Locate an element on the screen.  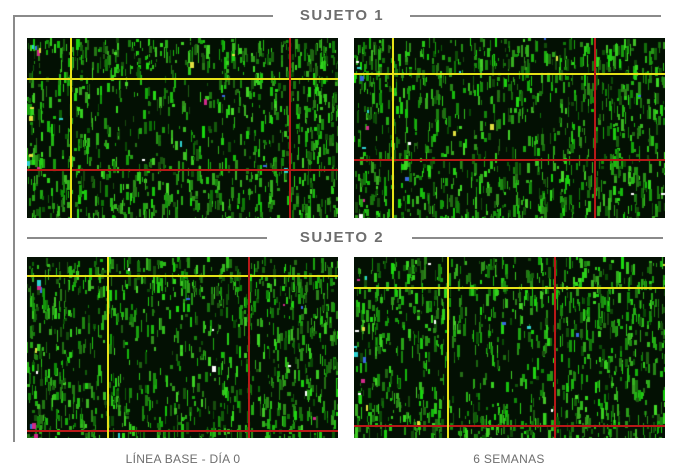
frame-top-left-line is located at coordinates (143, 16).